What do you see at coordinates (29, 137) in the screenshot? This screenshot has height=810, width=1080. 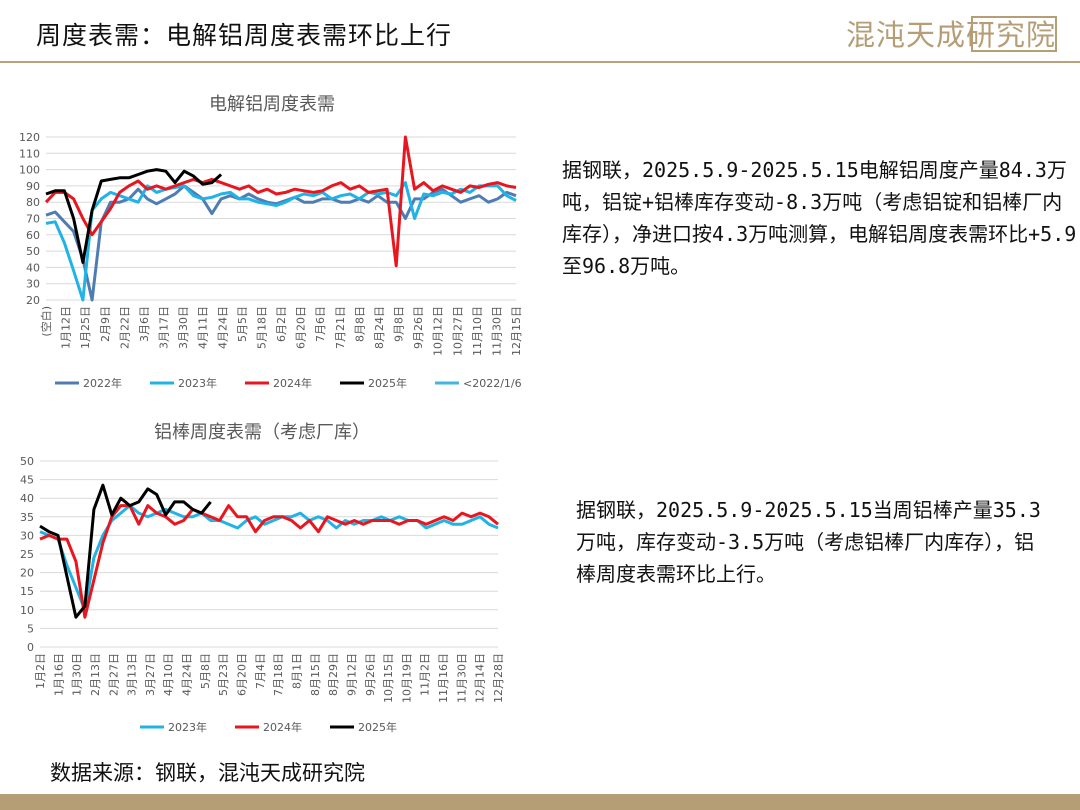 I see `y-tick-label: 120` at bounding box center [29, 137].